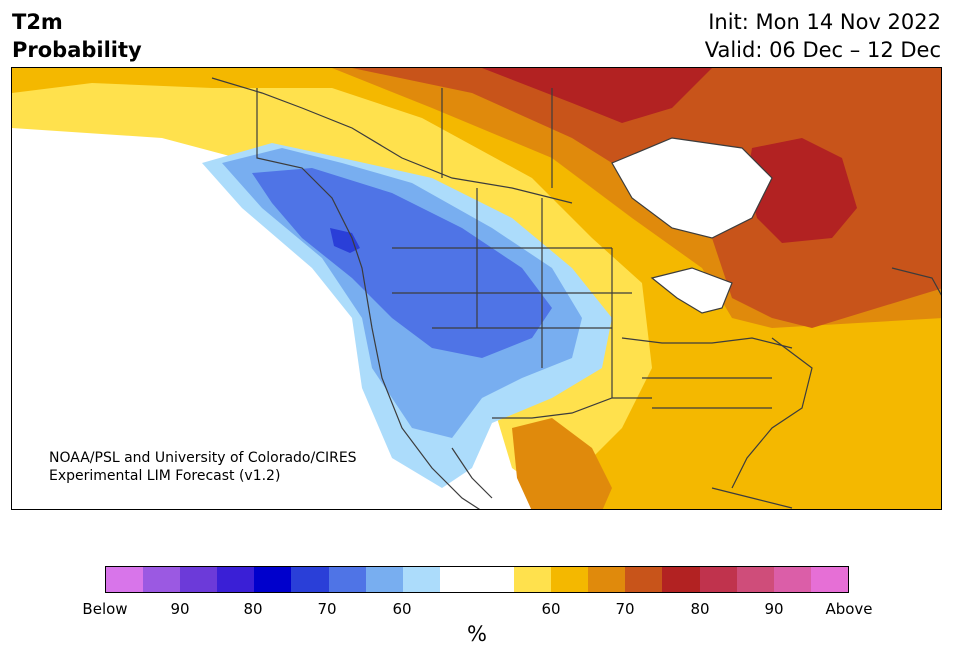 The width and height of the screenshot is (953, 659). What do you see at coordinates (77, 36) in the screenshot?
I see `map-title: T2m Probability` at bounding box center [77, 36].